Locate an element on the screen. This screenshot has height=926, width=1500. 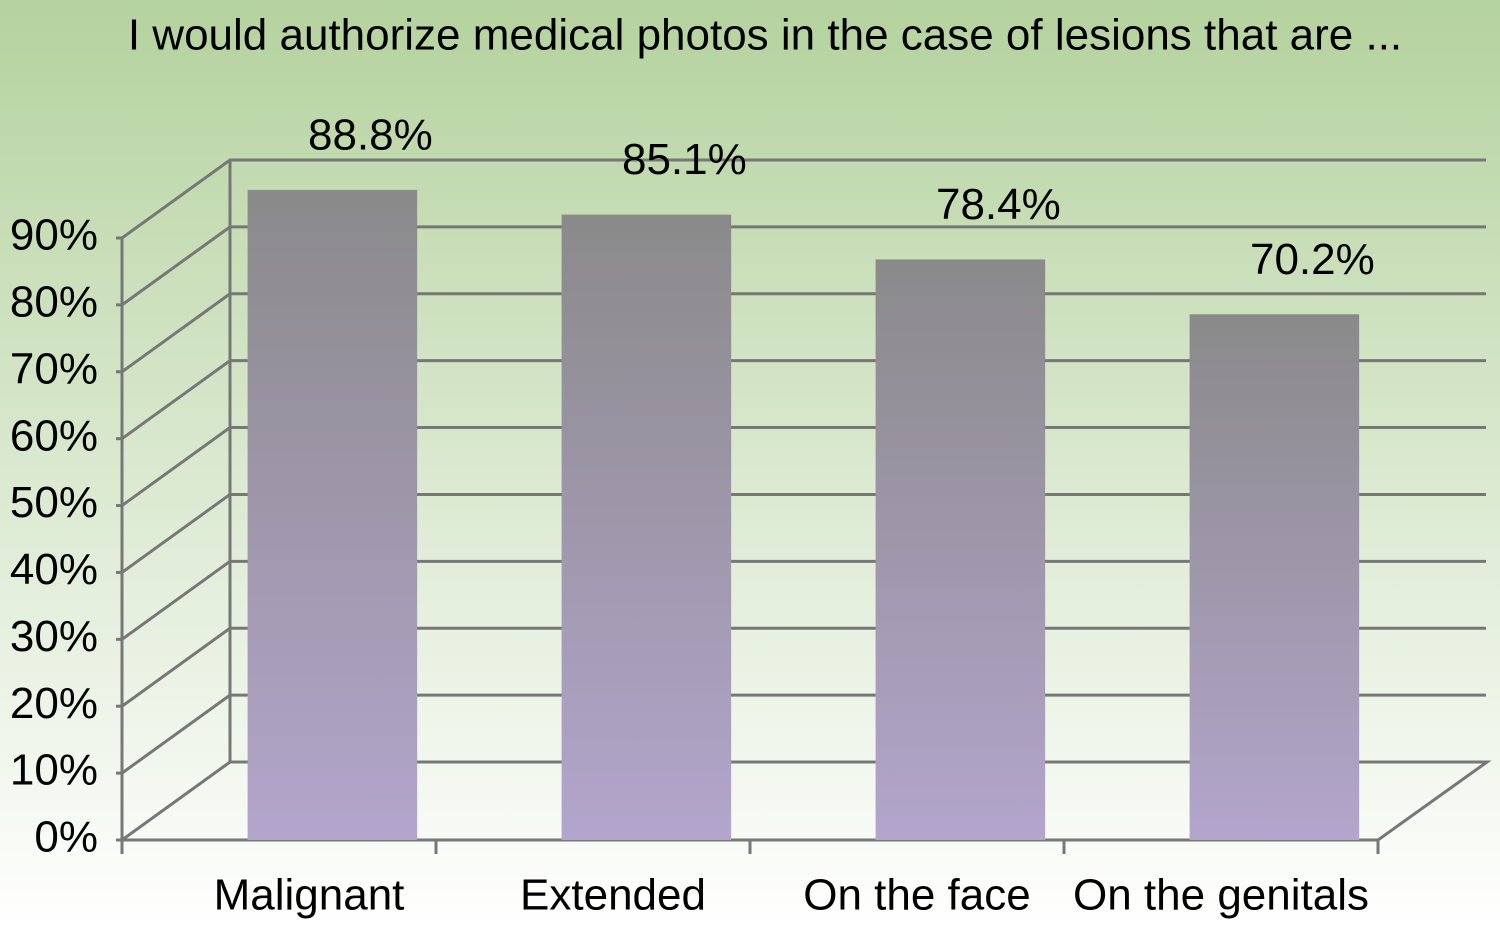
value-label: 78.4% is located at coordinates (998, 204).